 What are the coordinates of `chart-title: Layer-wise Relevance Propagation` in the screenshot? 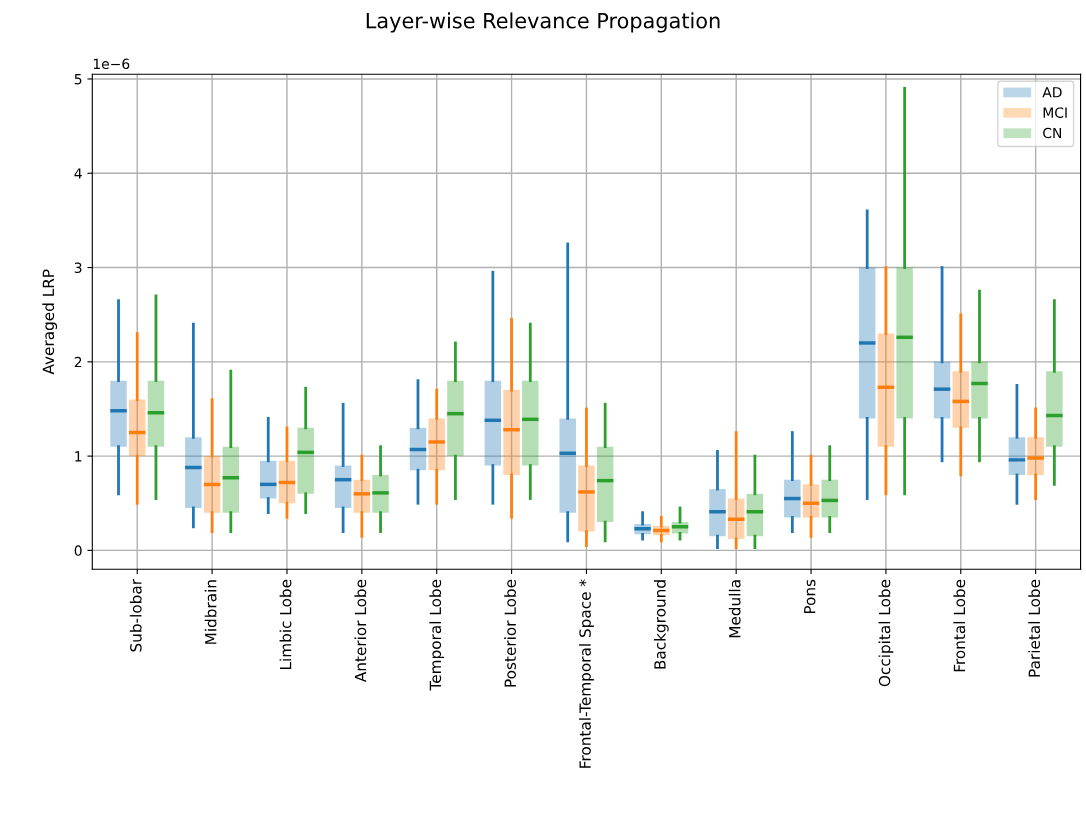 It's located at (543, 22).